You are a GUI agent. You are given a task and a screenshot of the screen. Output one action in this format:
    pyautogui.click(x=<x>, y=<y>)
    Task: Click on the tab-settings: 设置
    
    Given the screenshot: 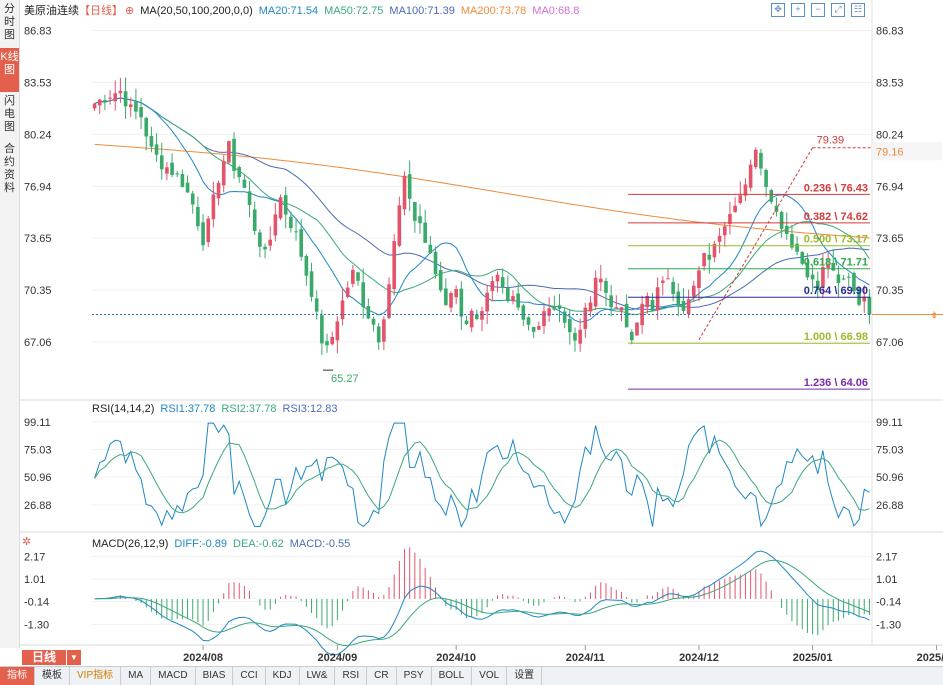 What is the action you would take?
    pyautogui.click(x=525, y=676)
    